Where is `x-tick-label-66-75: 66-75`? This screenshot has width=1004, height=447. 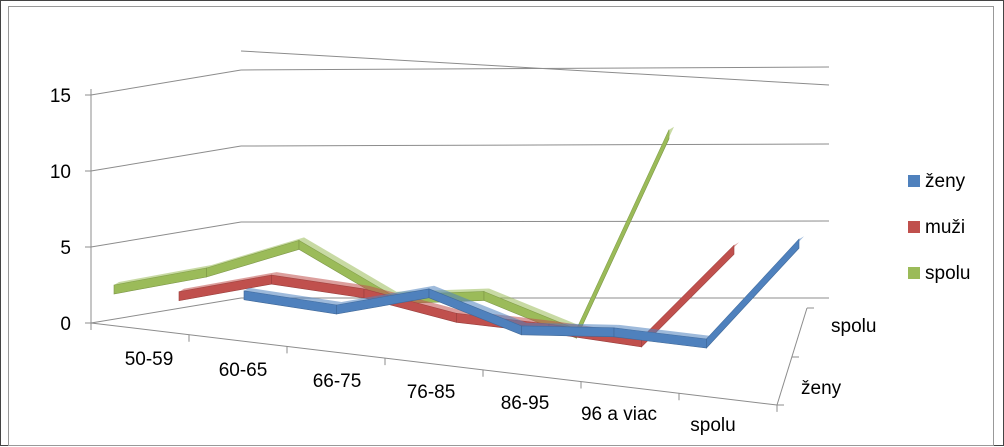
x-tick-label-66-75: 66-75 is located at coordinates (337, 381).